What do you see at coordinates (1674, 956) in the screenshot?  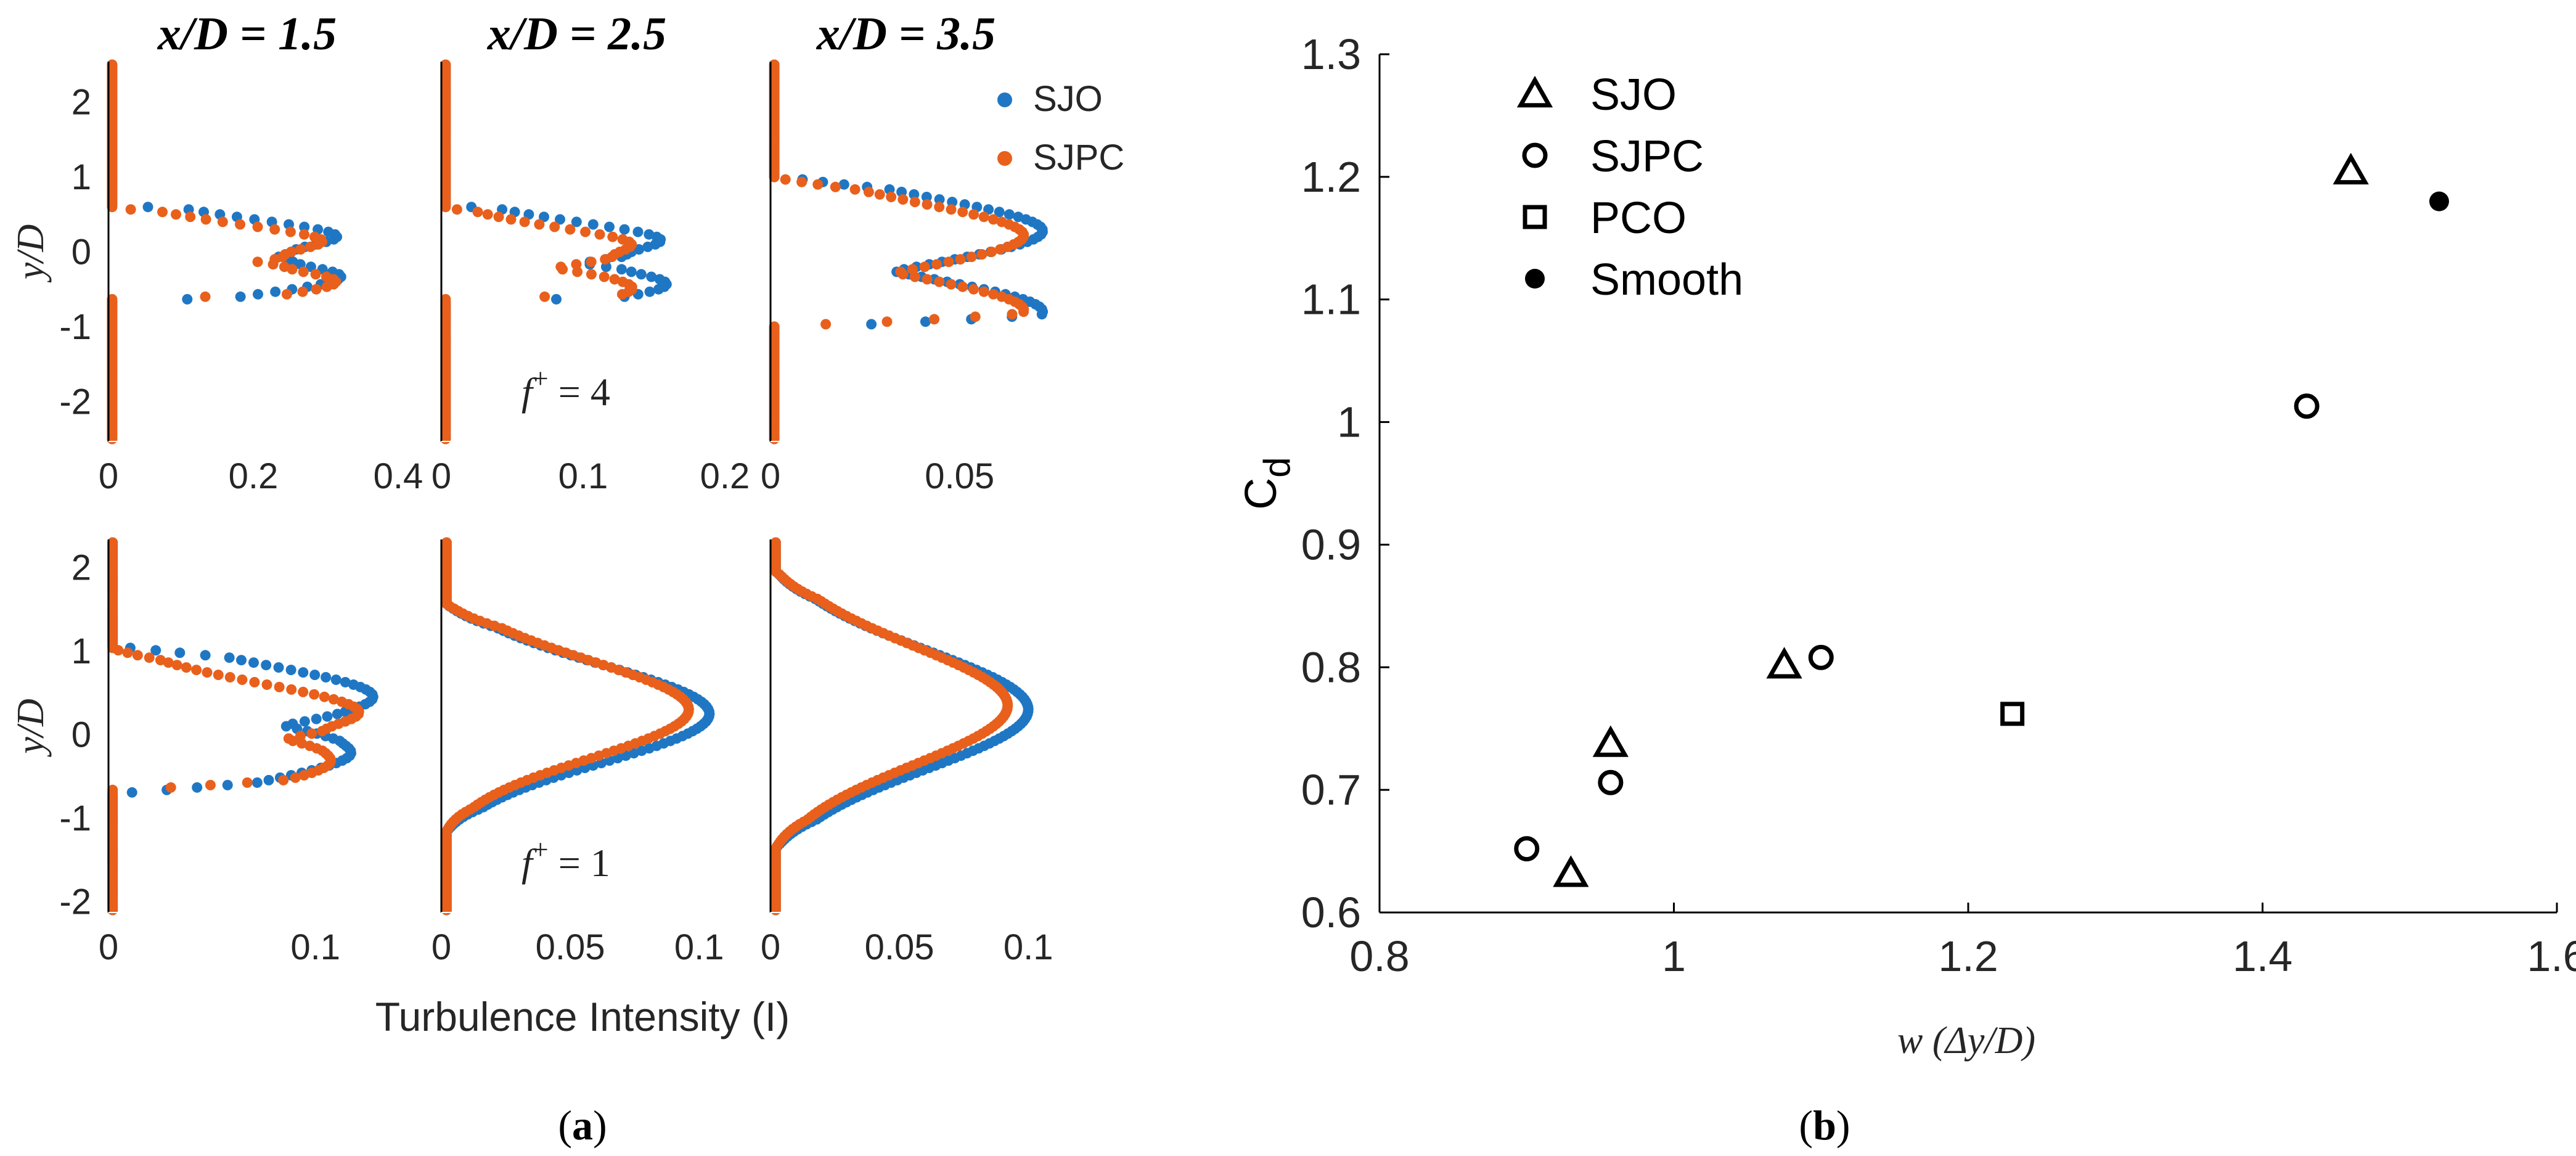 I see `x-tick-label: 1` at bounding box center [1674, 956].